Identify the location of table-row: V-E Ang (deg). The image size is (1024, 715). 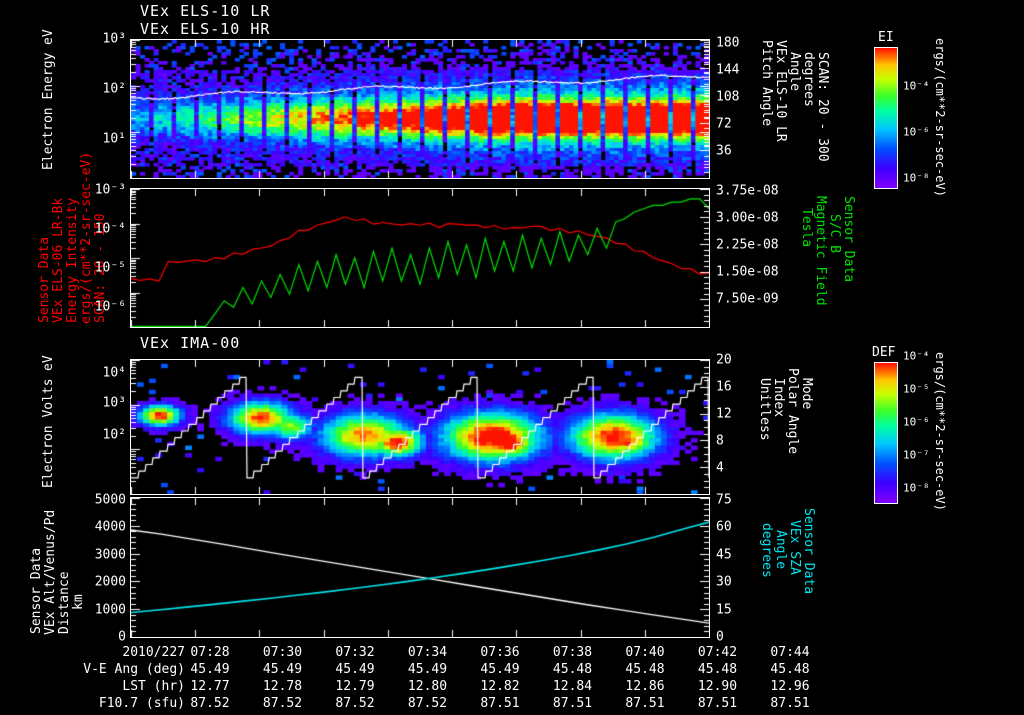
(512, 670).